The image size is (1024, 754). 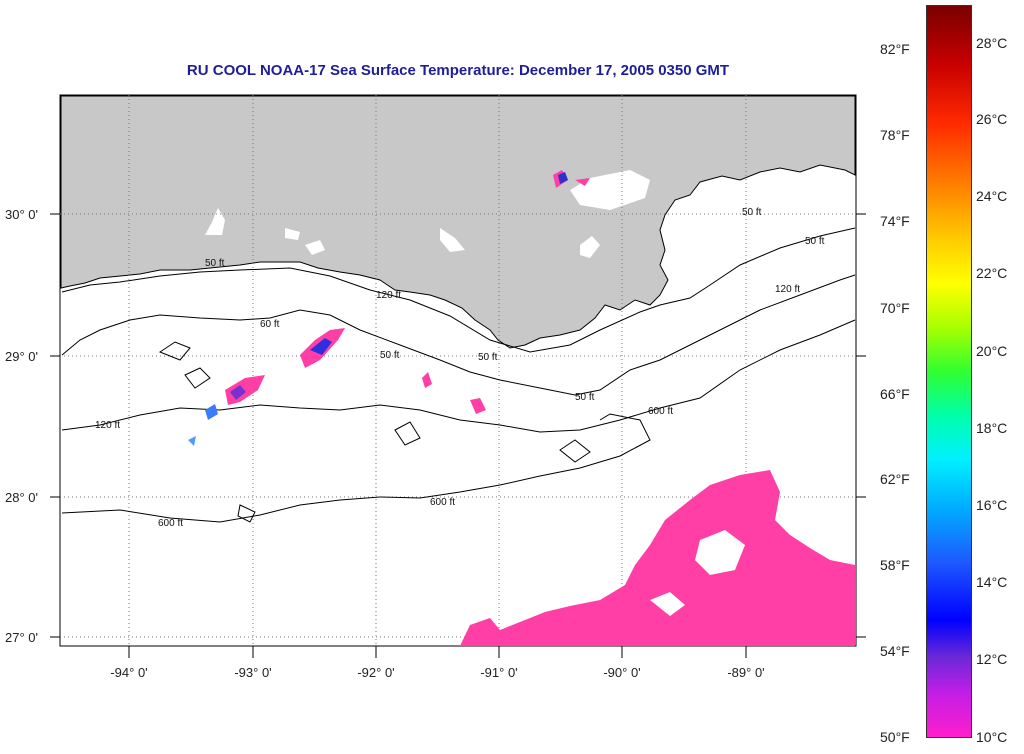 What do you see at coordinates (992, 659) in the screenshot?
I see `celsius-label: 12°C` at bounding box center [992, 659].